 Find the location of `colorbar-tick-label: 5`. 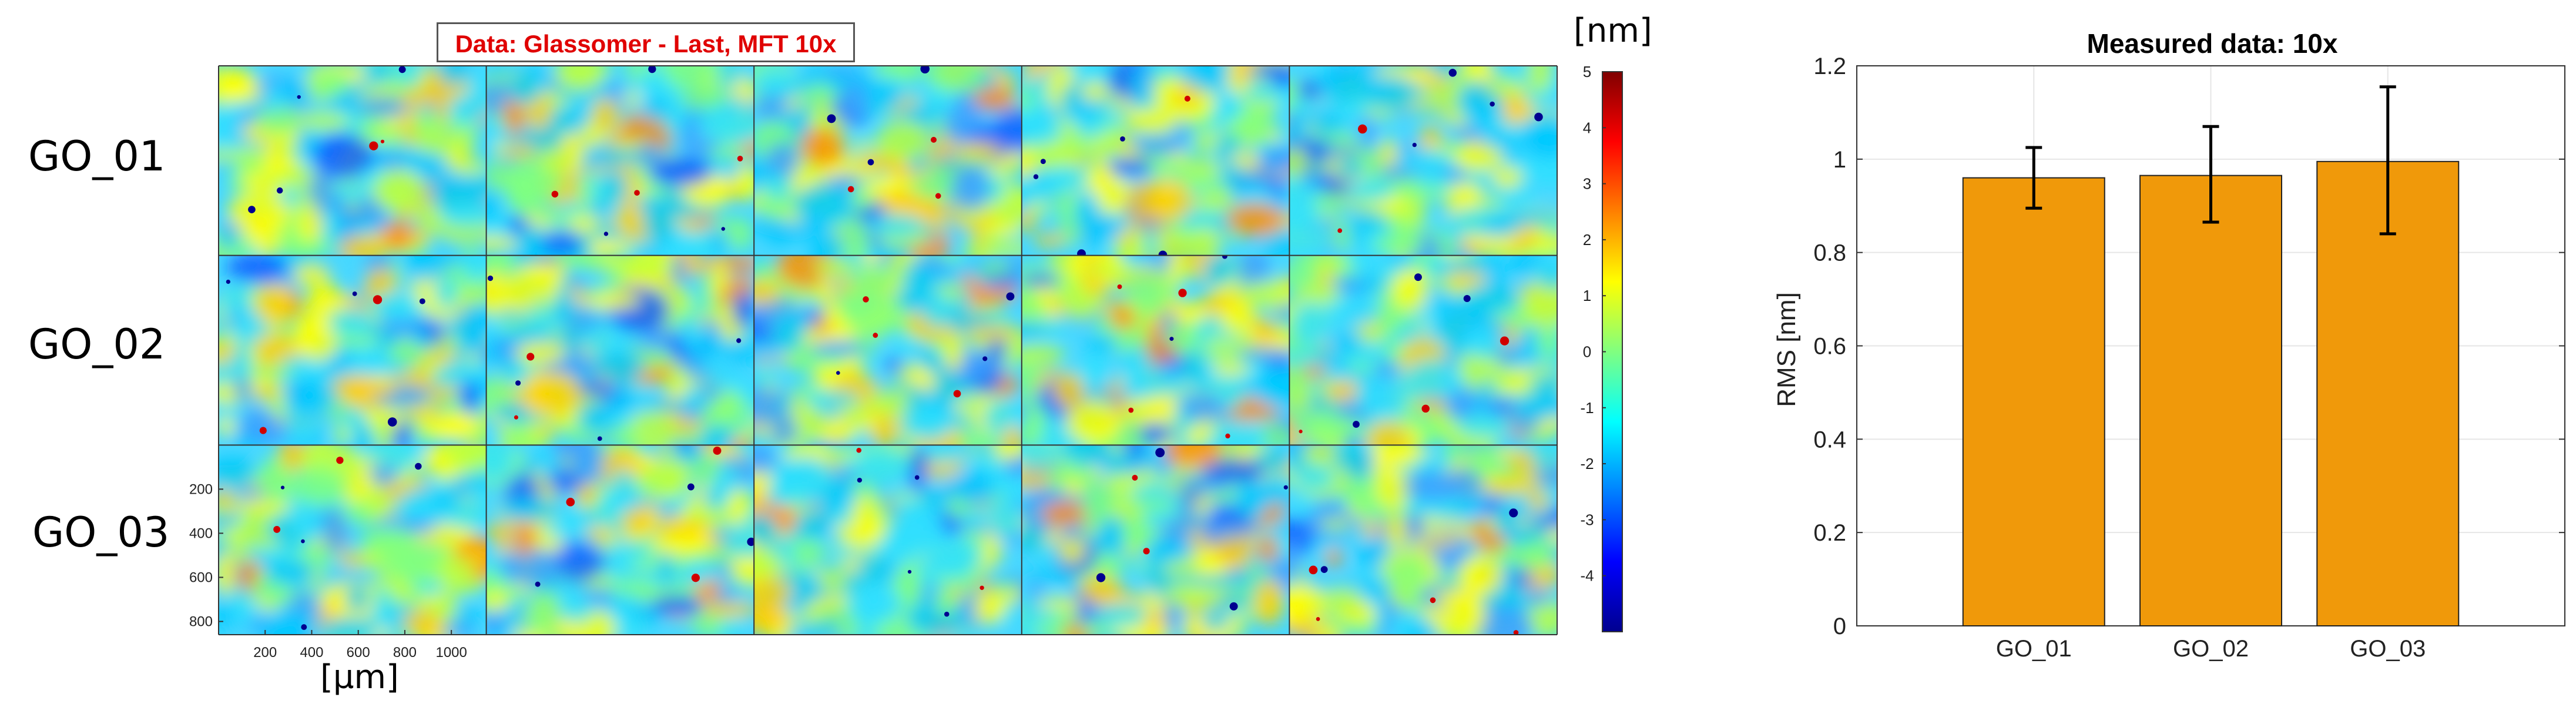

colorbar-tick-label: 5 is located at coordinates (1587, 72).